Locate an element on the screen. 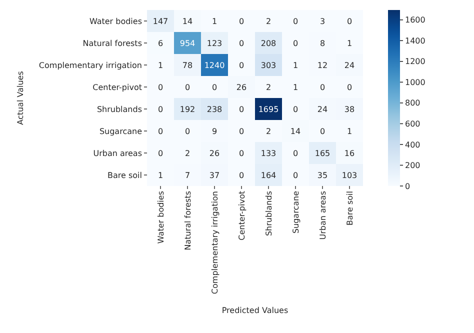  data-label: 1695 is located at coordinates (268, 109).